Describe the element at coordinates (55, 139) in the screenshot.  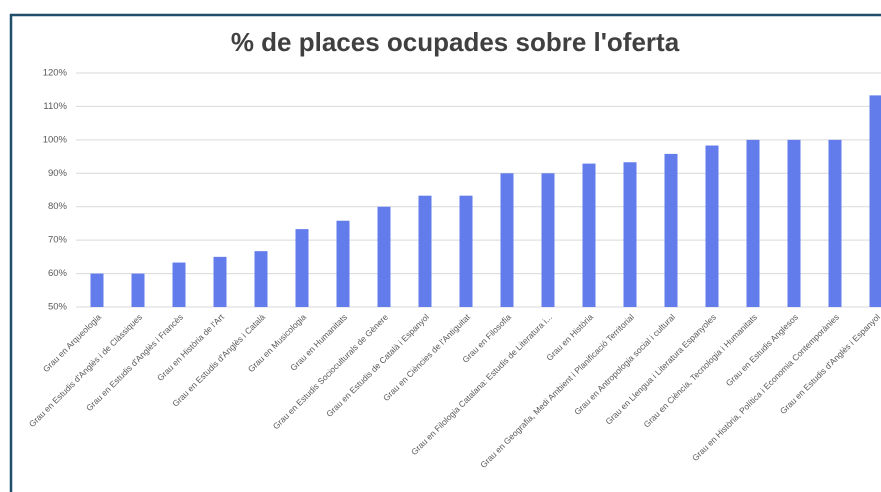
I see `y-tick-label: 100%` at that location.